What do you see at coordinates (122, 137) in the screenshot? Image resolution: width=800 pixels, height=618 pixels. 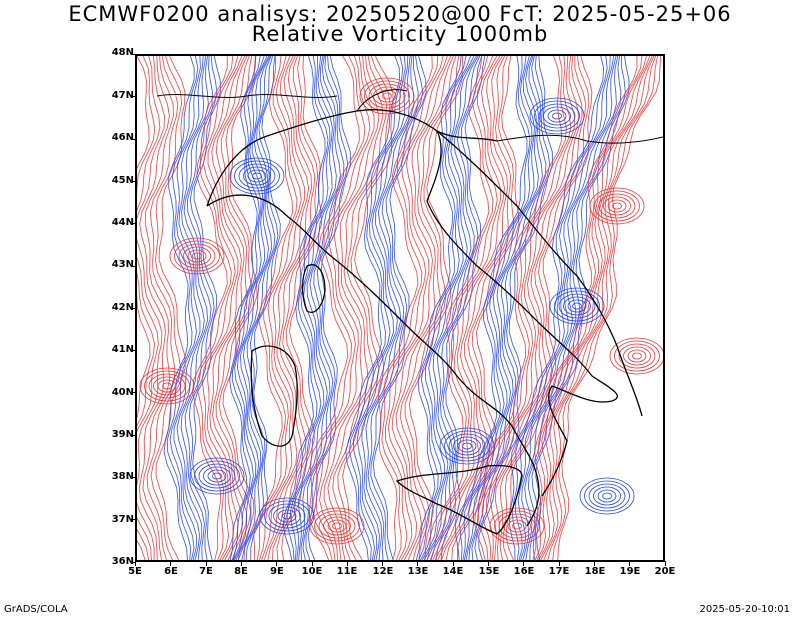 I see `lat-label-46n: 46N` at bounding box center [122, 137].